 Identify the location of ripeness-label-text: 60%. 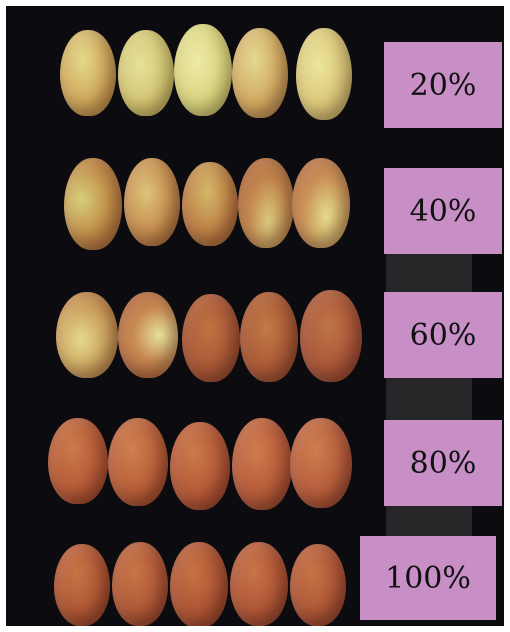
(443, 335).